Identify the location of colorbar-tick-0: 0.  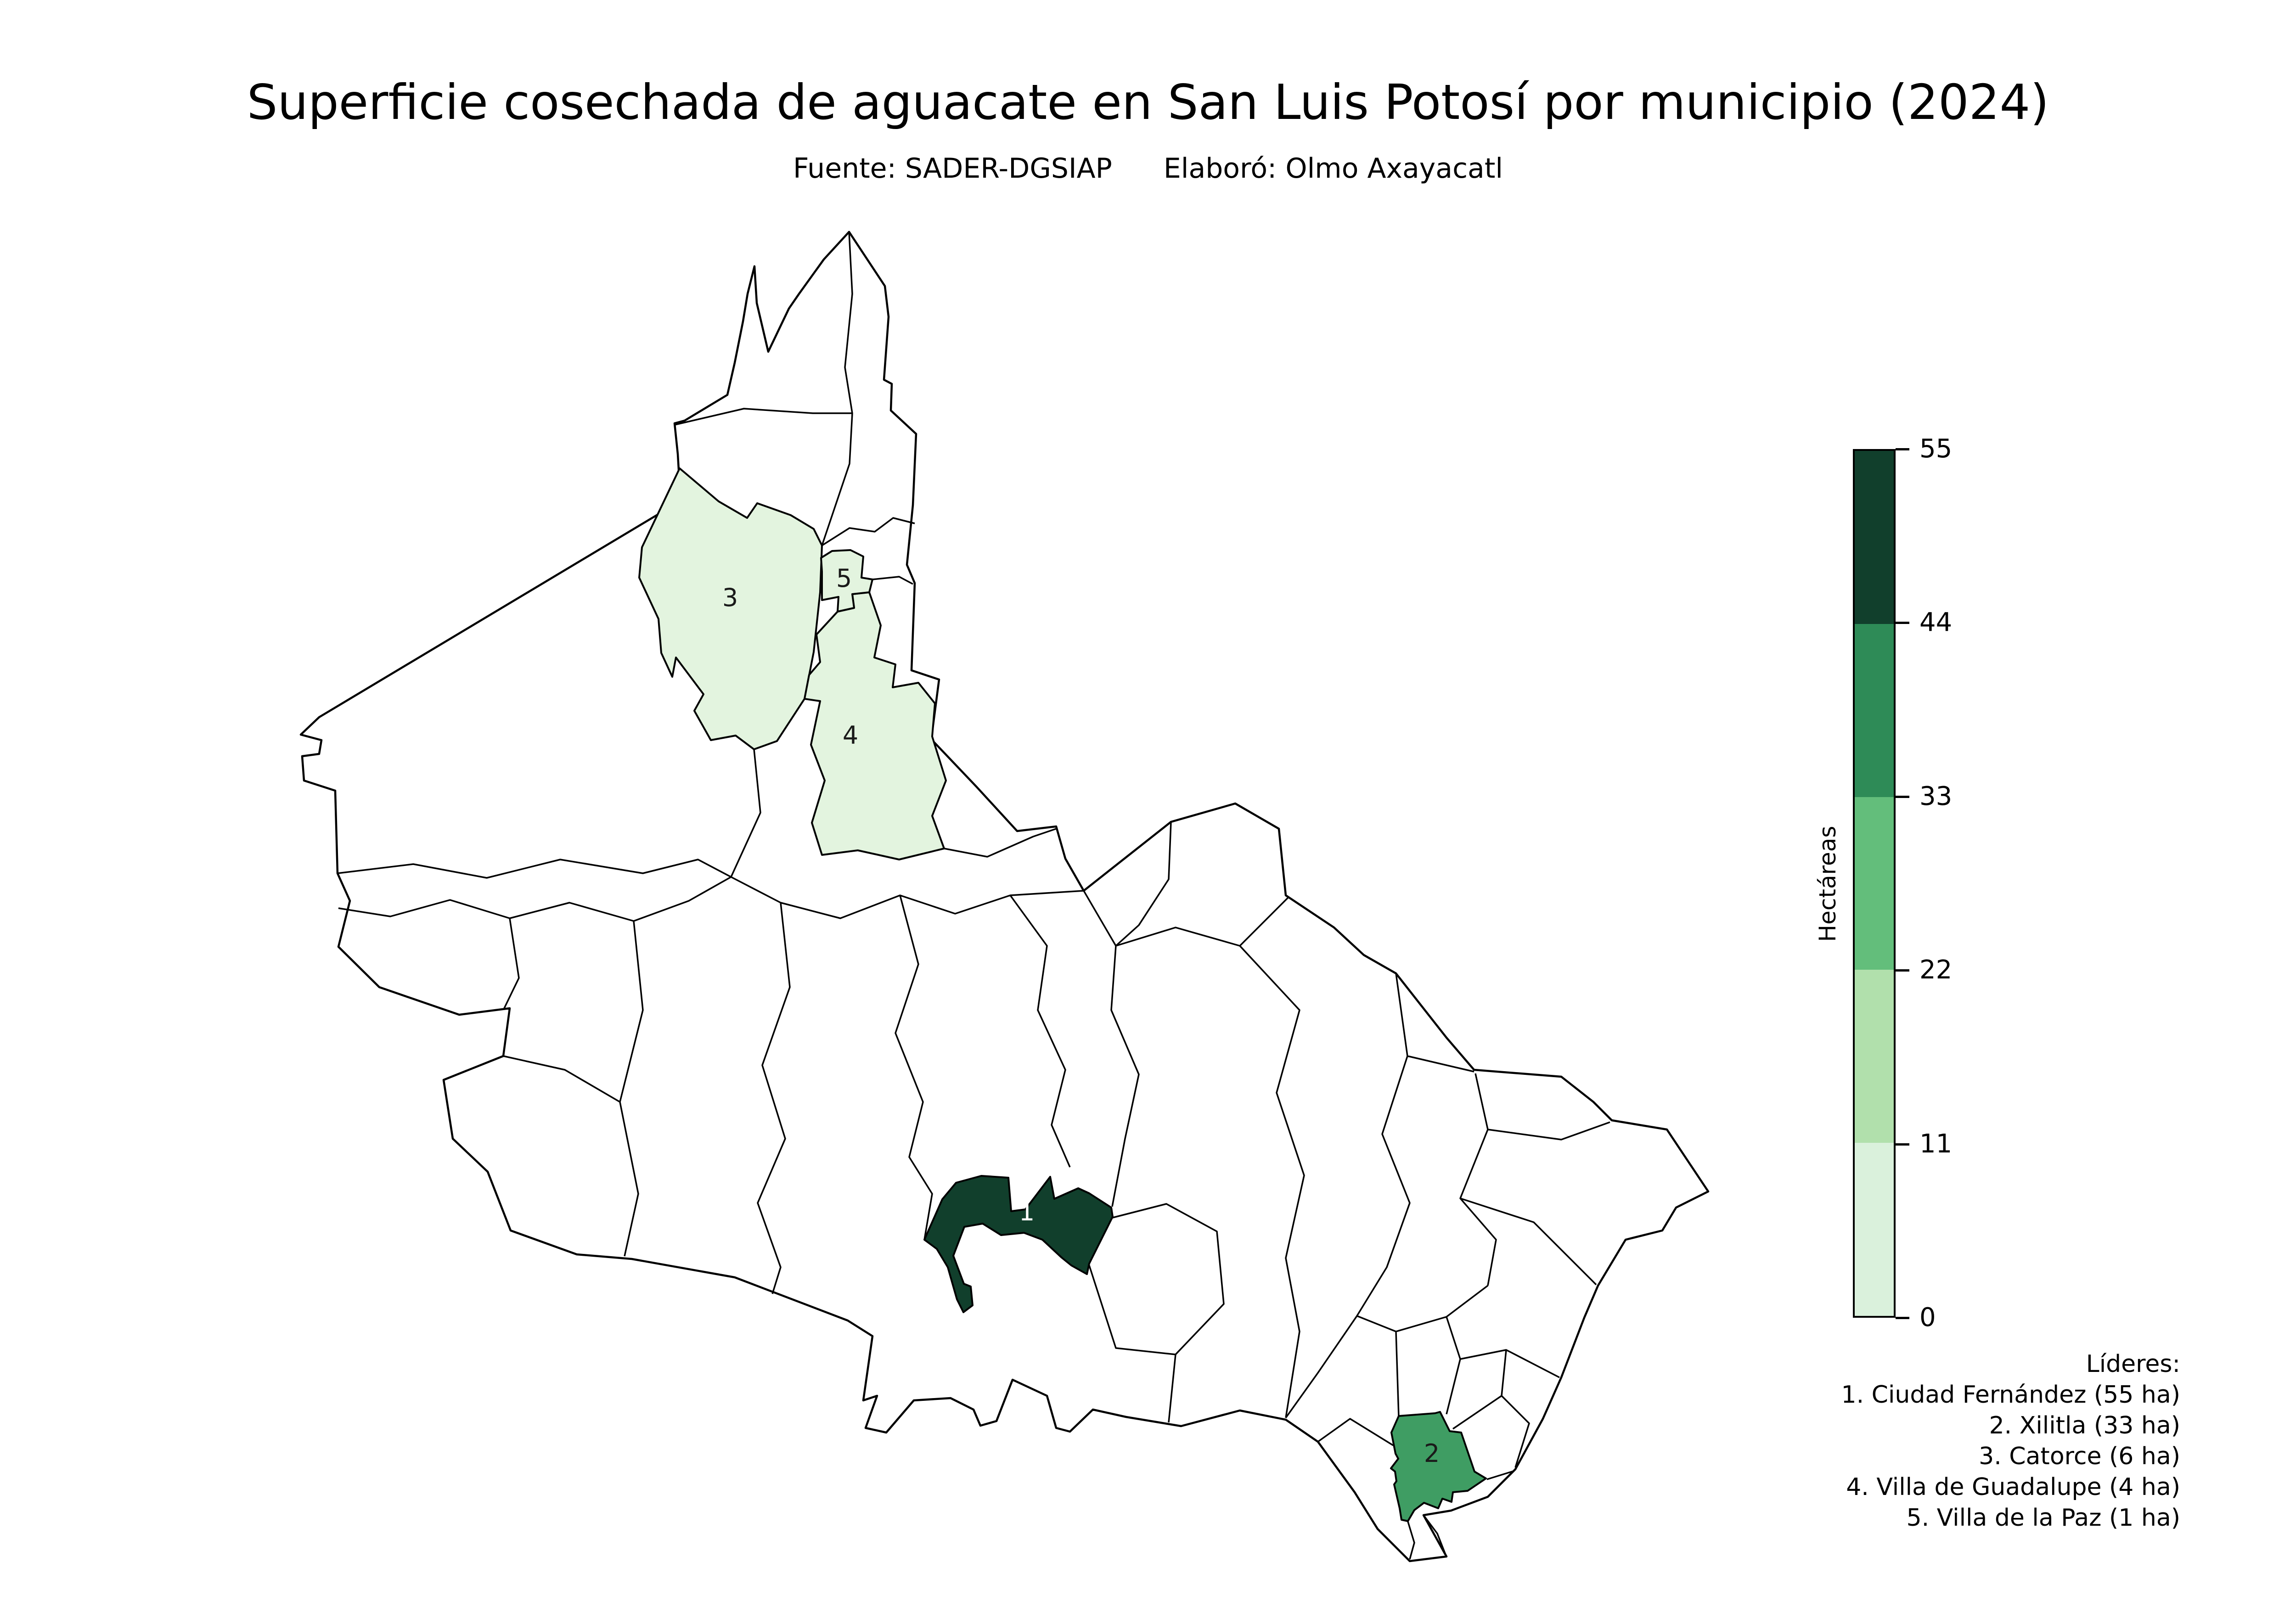
(1928, 1317).